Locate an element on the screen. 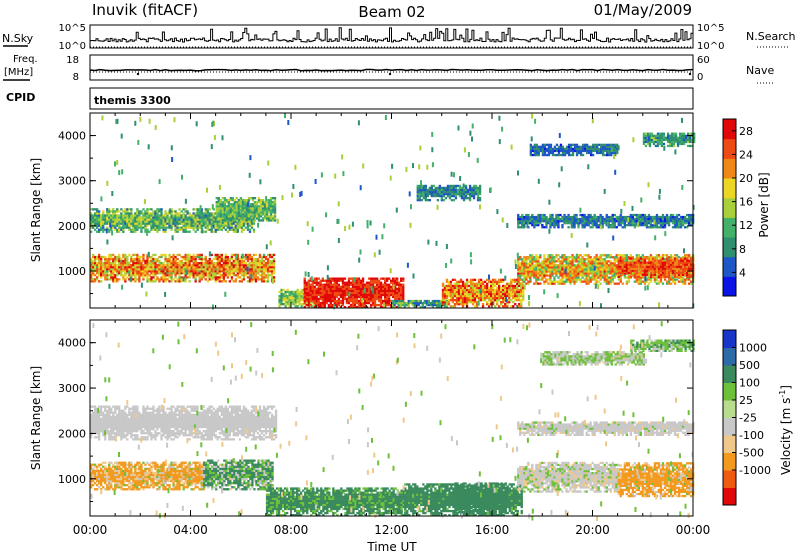  freq-tick-top: 18 is located at coordinates (72, 60).